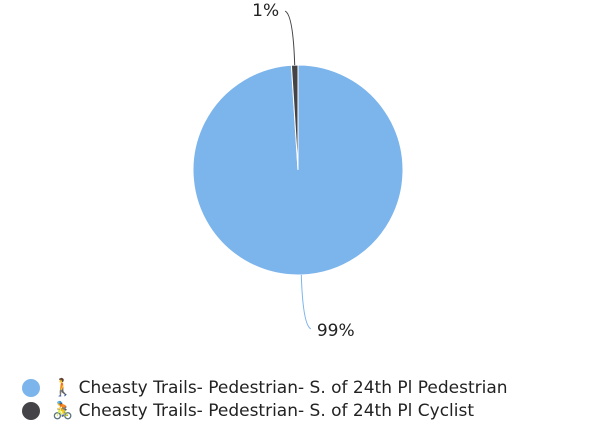 The width and height of the screenshot is (601, 427). I want to click on data-label: 1%, so click(265, 11).